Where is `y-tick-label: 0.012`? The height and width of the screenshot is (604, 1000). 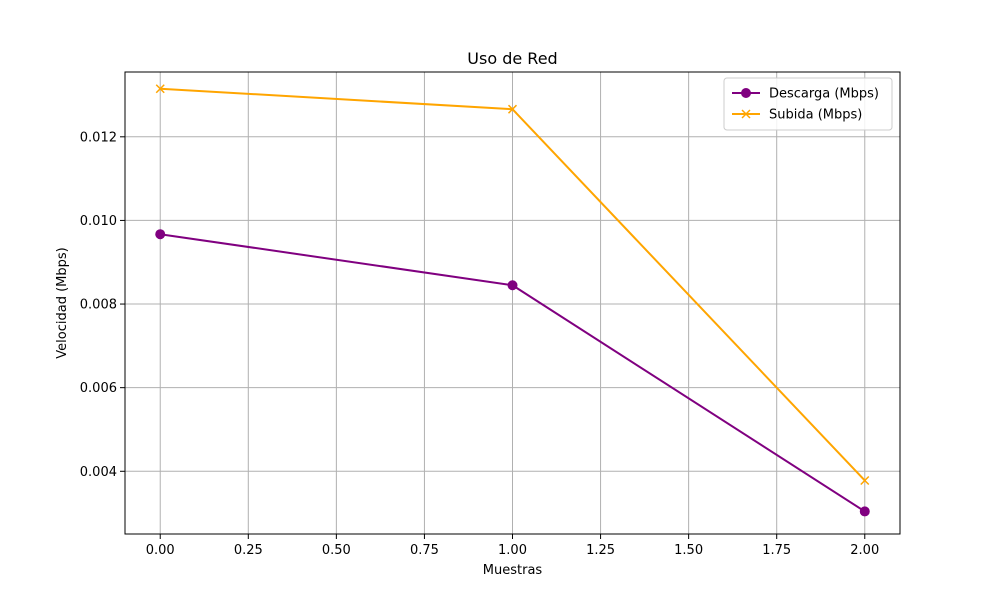 y-tick-label: 0.012 is located at coordinates (98, 137).